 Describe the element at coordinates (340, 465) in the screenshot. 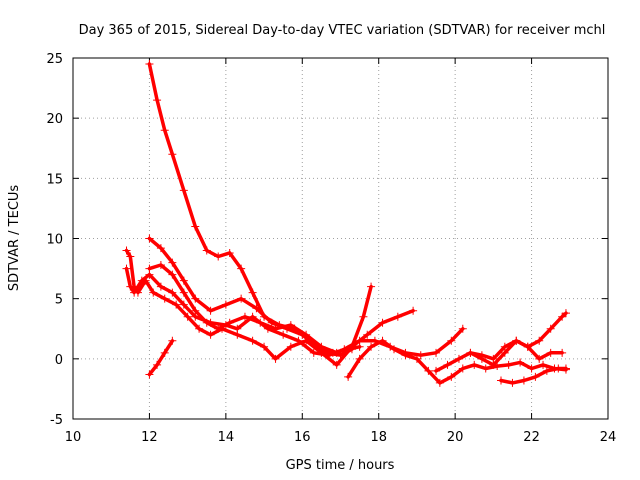

I see `x-axis-label: GPS time / hours` at that location.